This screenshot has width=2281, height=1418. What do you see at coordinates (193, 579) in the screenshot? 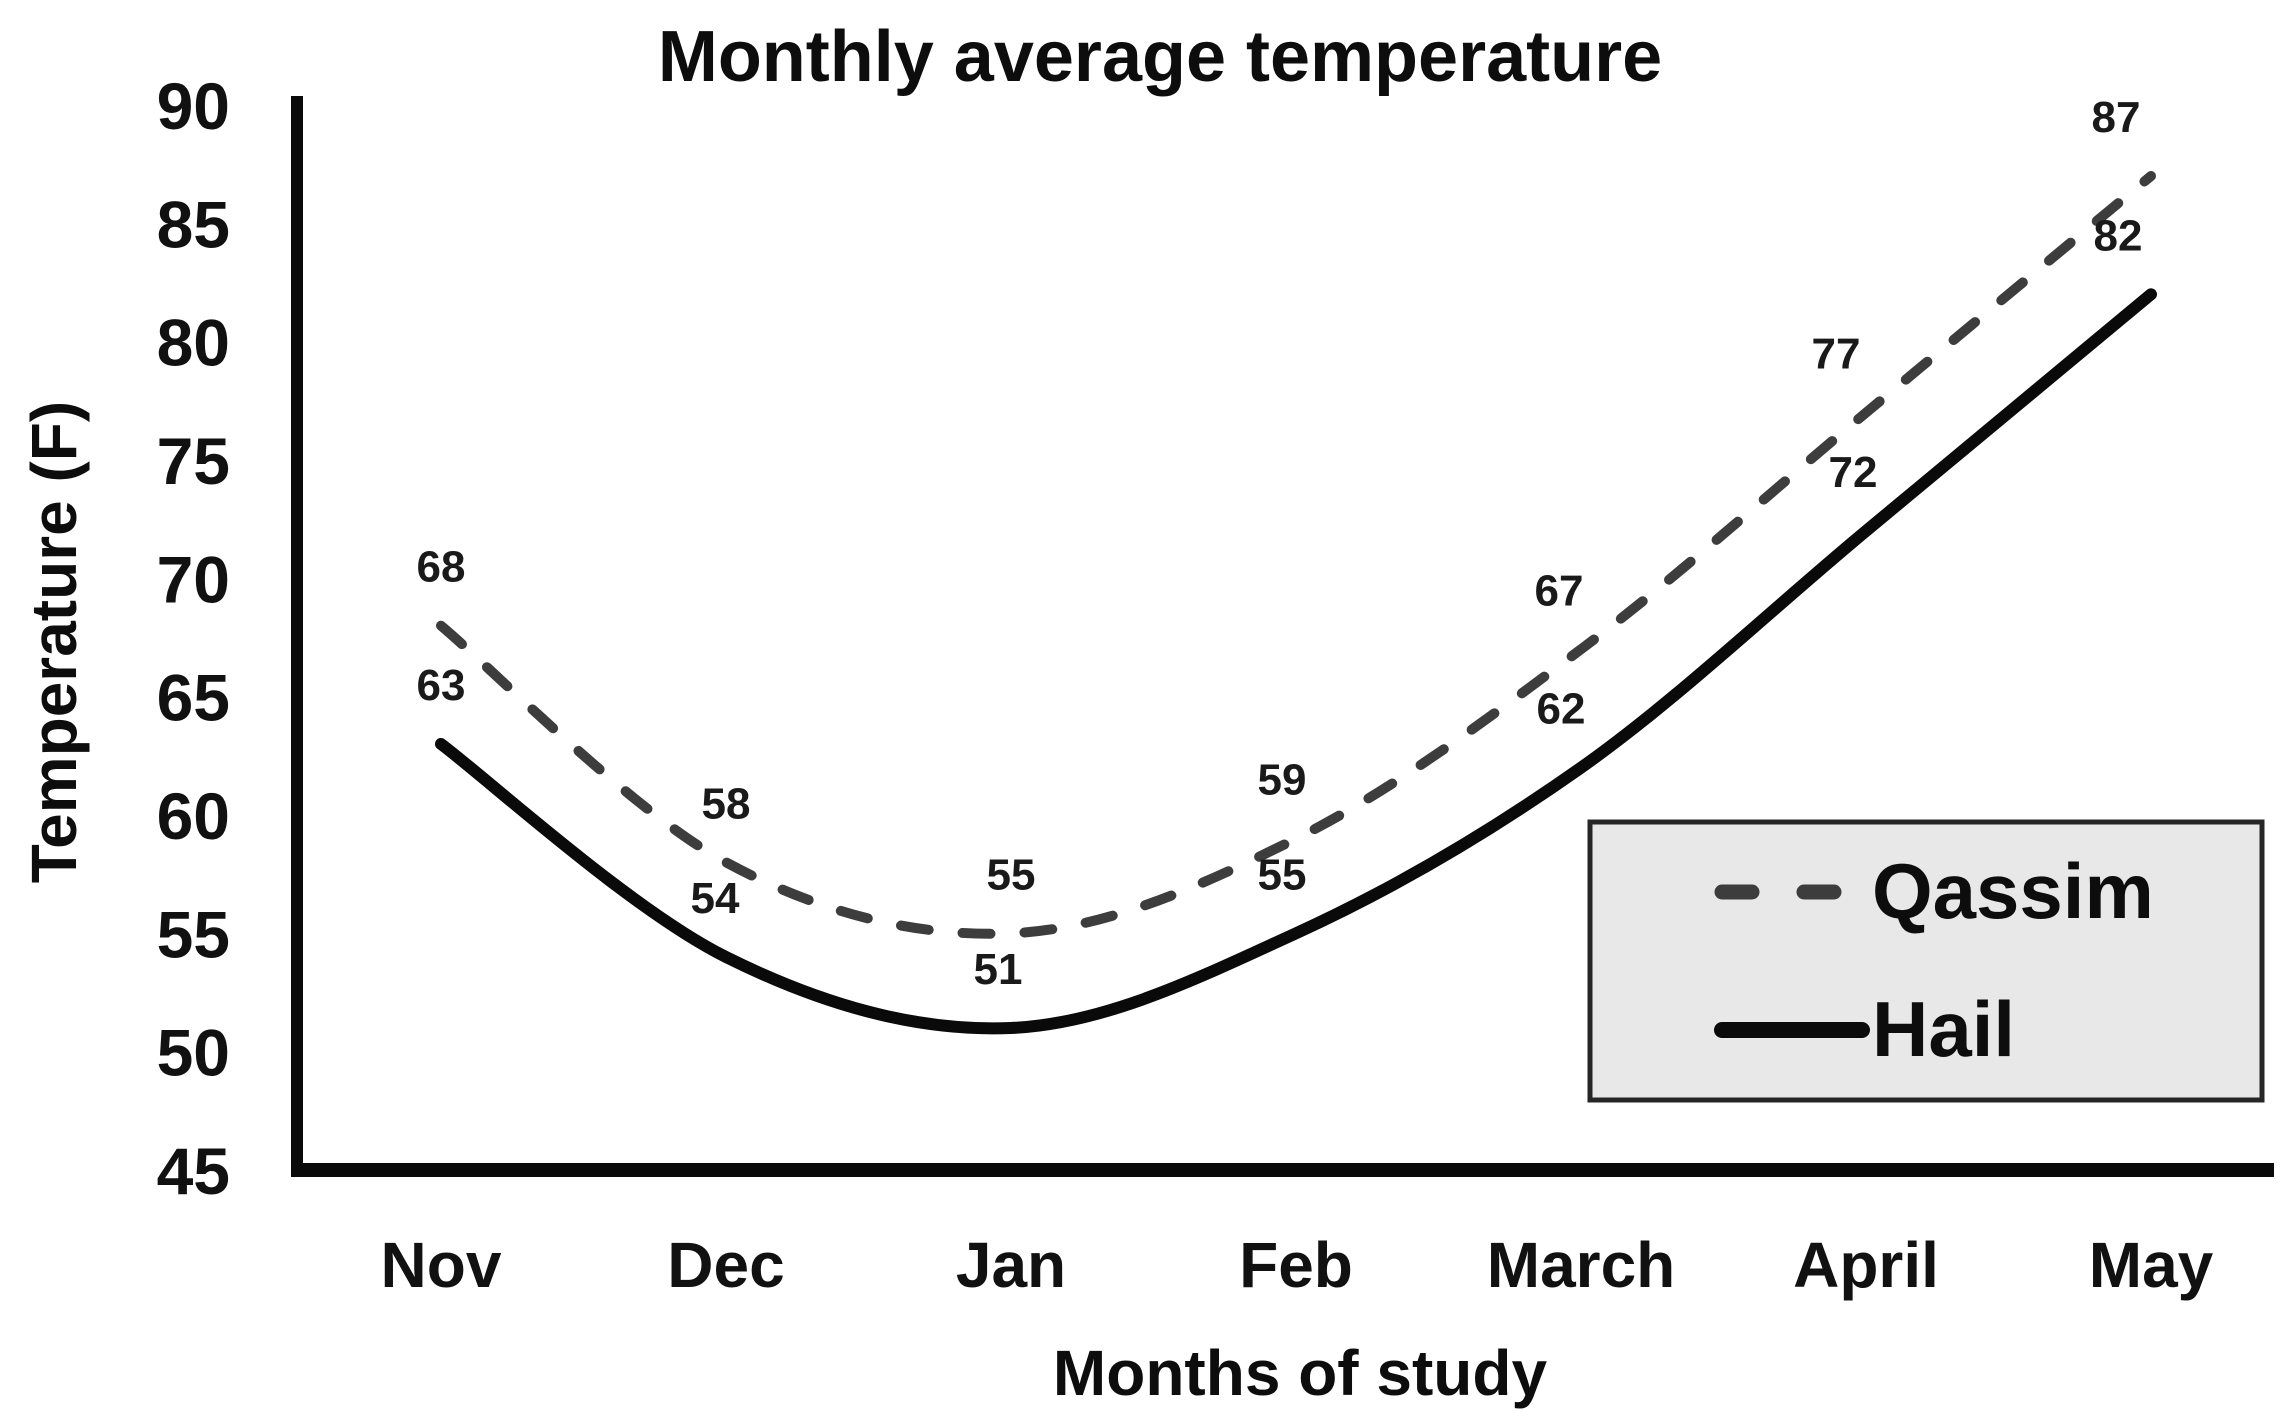
I see `y-tick-label: 70` at bounding box center [193, 579].